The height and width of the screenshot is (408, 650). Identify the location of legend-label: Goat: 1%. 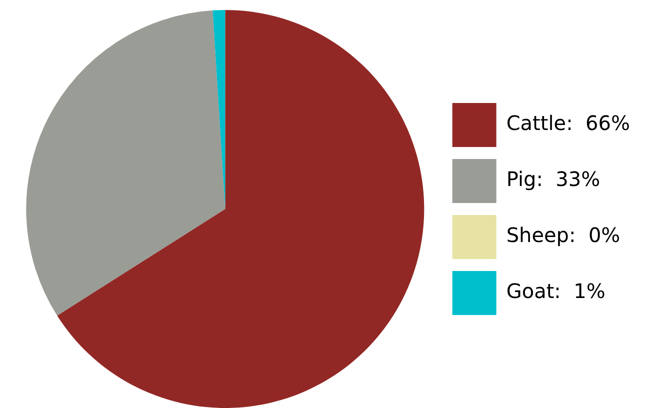
(556, 291).